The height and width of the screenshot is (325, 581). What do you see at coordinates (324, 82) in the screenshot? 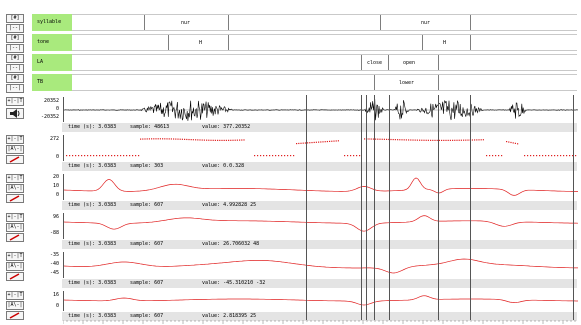
I see `tier-area-tb: lower` at bounding box center [324, 82].